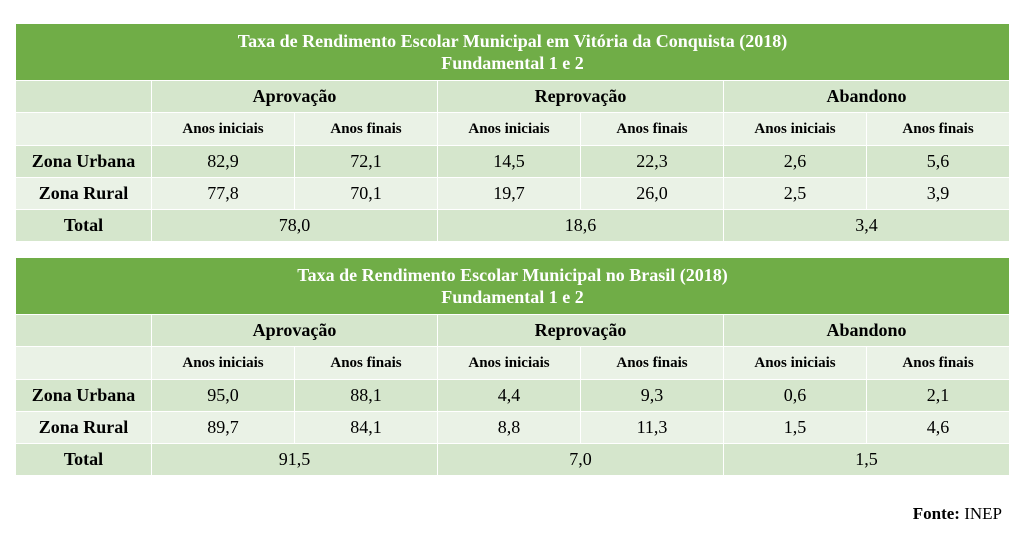 This screenshot has width=1024, height=534. I want to click on data-cell: 26,0, so click(652, 193).